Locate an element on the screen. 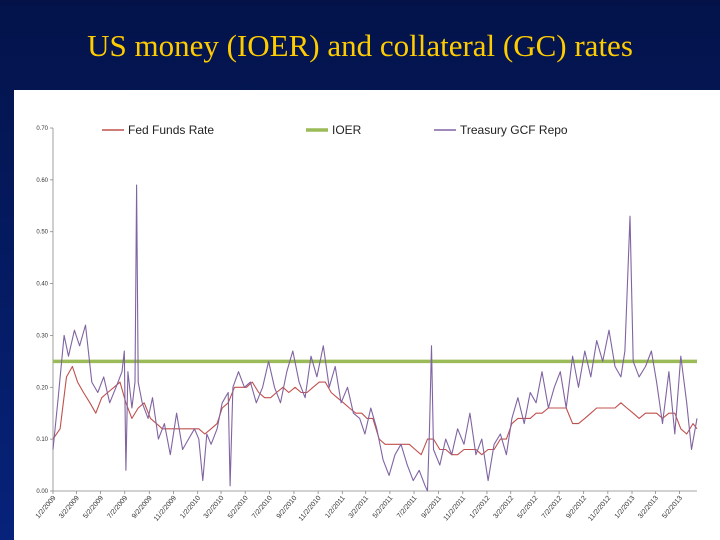 The height and width of the screenshot is (540, 720). x-tick-label: 11/2/2010 is located at coordinates (310, 509).